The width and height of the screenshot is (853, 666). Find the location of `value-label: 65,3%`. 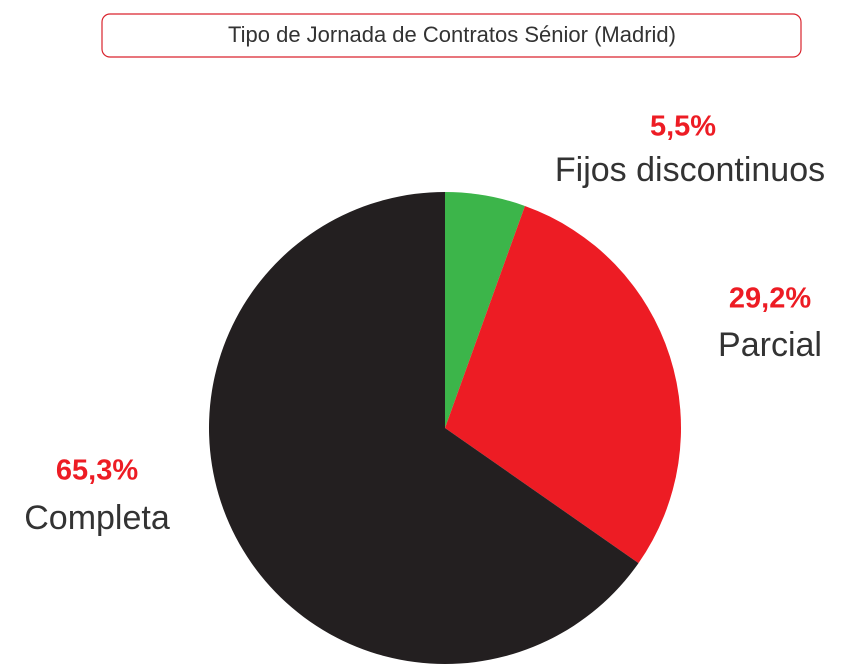

value-label: 65,3% is located at coordinates (97, 471).